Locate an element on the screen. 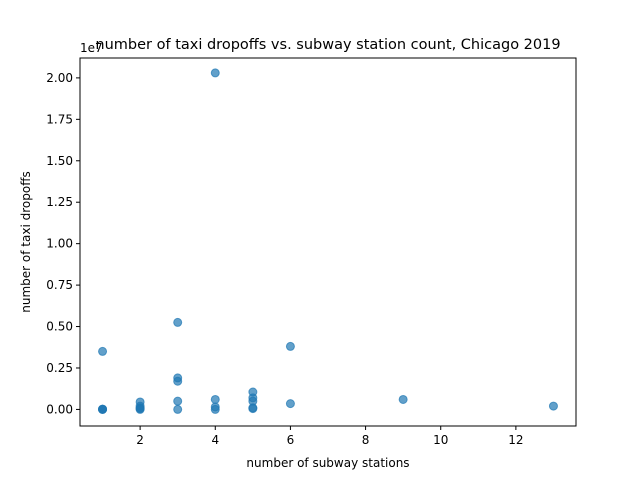  y-tick-label: 1.00 is located at coordinates (59, 244).